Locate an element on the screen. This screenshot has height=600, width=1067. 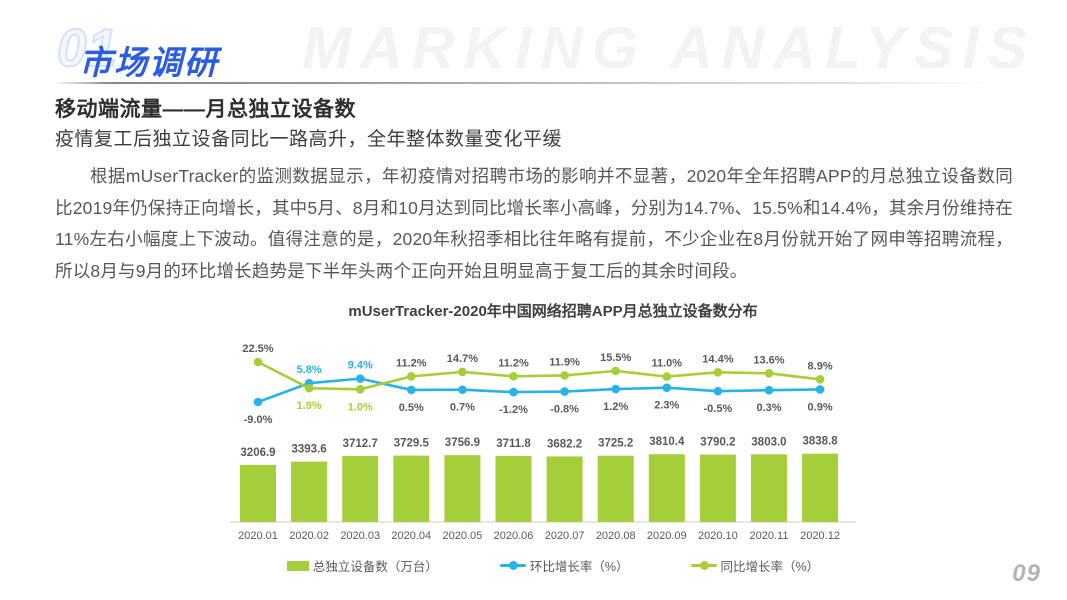
line-point-0-2020.01 is located at coordinates (258, 402).